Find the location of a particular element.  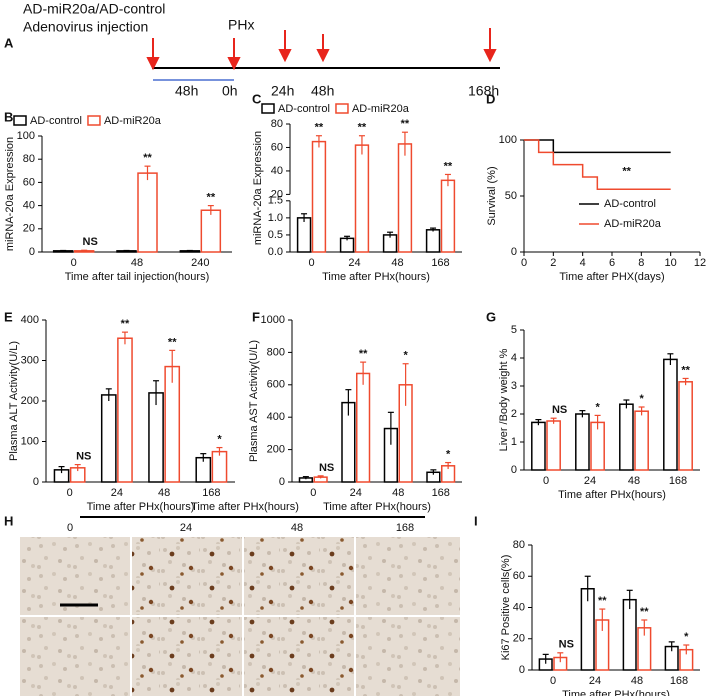

column-label: 24 is located at coordinates (186, 528).